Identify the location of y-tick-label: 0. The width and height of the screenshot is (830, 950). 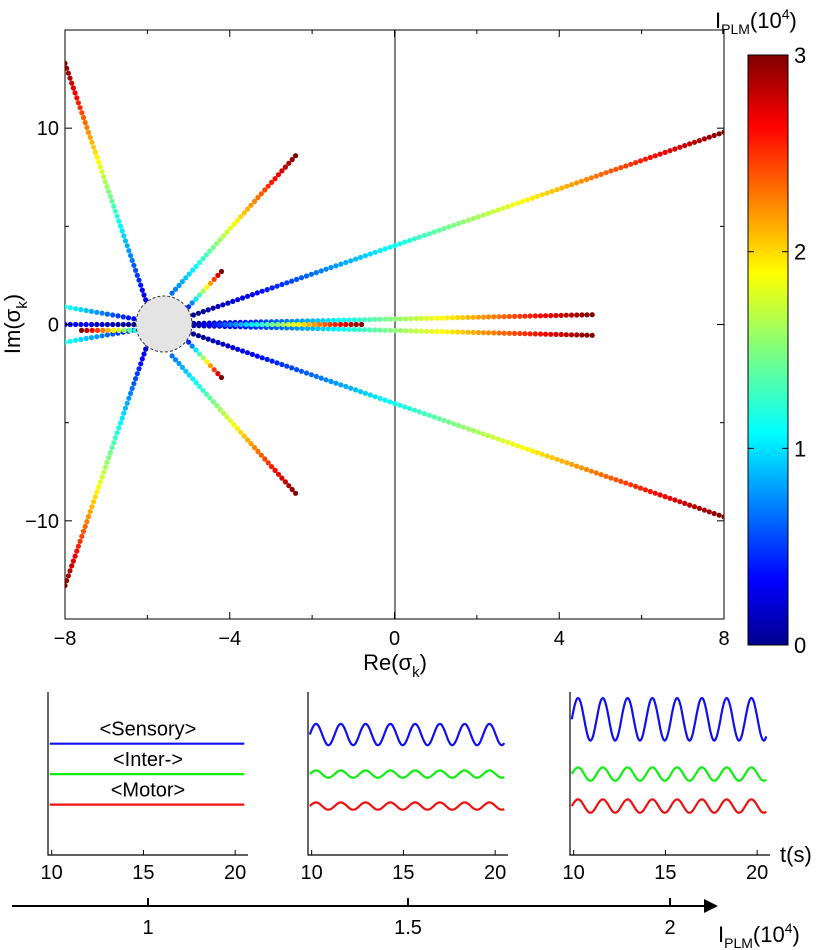
(53, 326).